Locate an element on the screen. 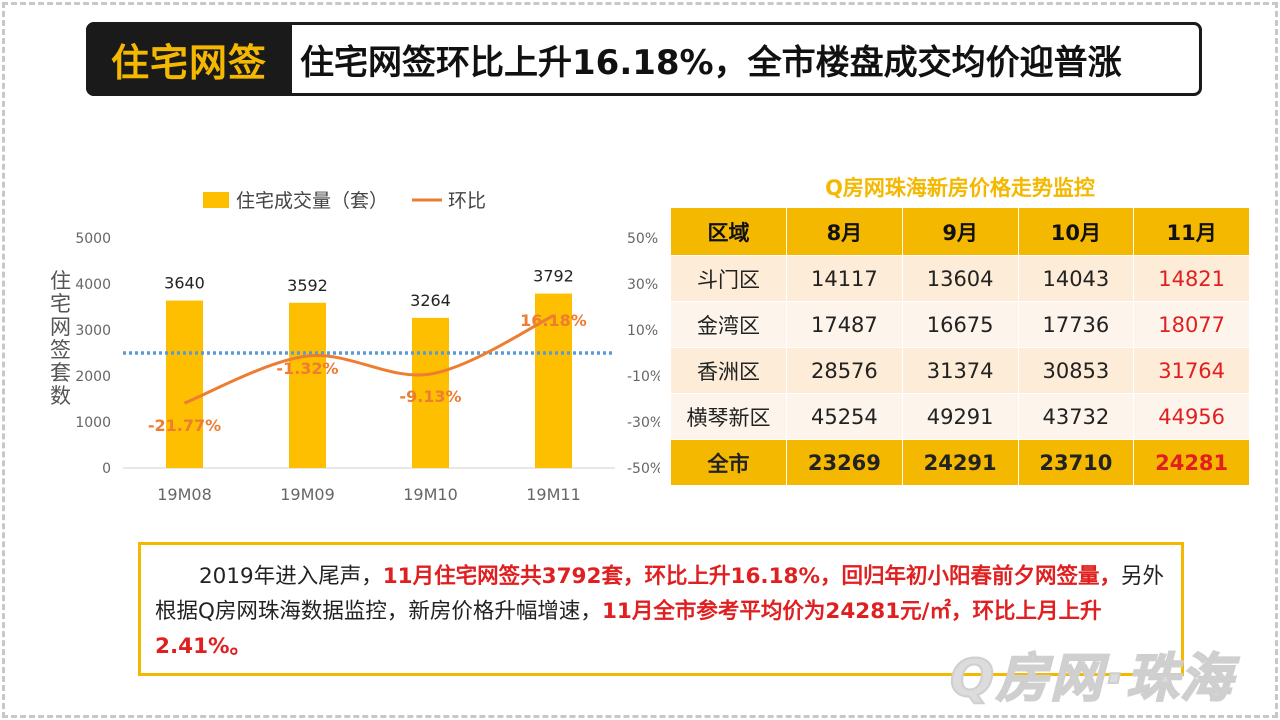  price-cell: 23269 is located at coordinates (844, 462).